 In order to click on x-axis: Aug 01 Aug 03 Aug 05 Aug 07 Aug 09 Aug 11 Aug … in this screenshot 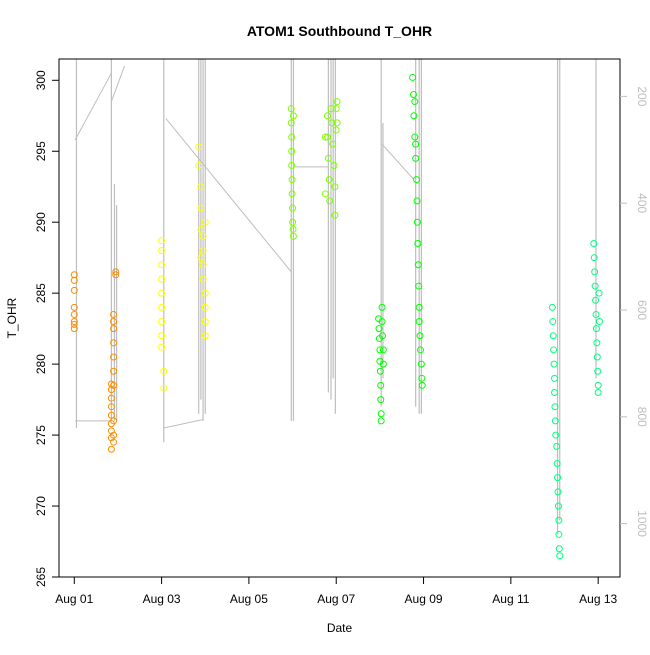, I will do `click(336, 591)`.